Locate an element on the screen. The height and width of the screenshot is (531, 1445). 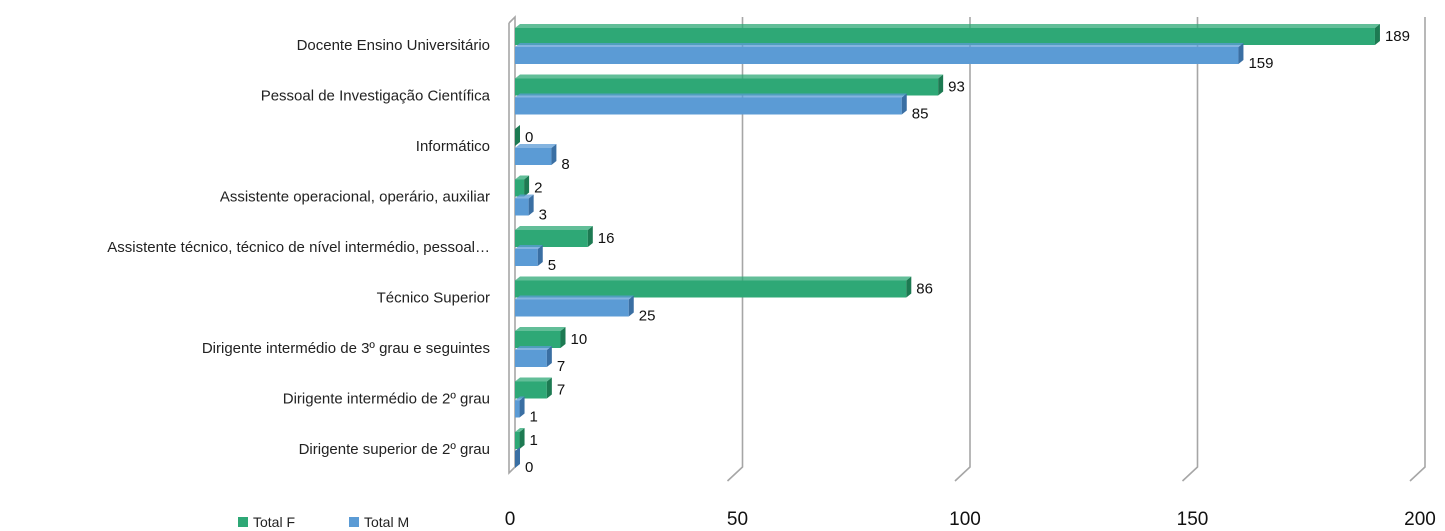
data-label: 8 is located at coordinates (565, 164).